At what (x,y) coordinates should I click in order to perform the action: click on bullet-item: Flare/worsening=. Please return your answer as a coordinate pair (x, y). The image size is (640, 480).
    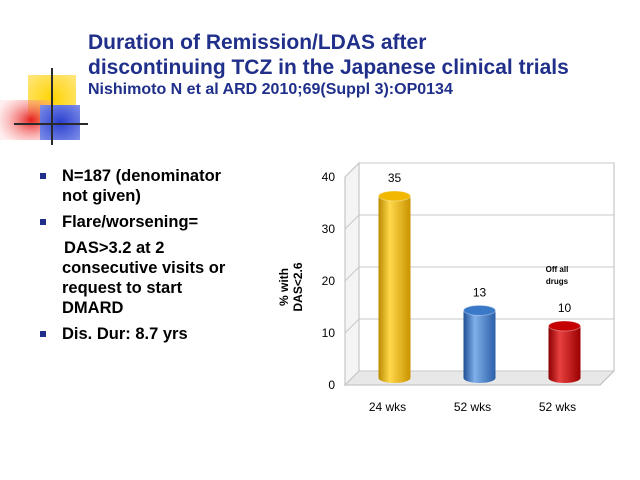
    Looking at the image, I should click on (143, 222).